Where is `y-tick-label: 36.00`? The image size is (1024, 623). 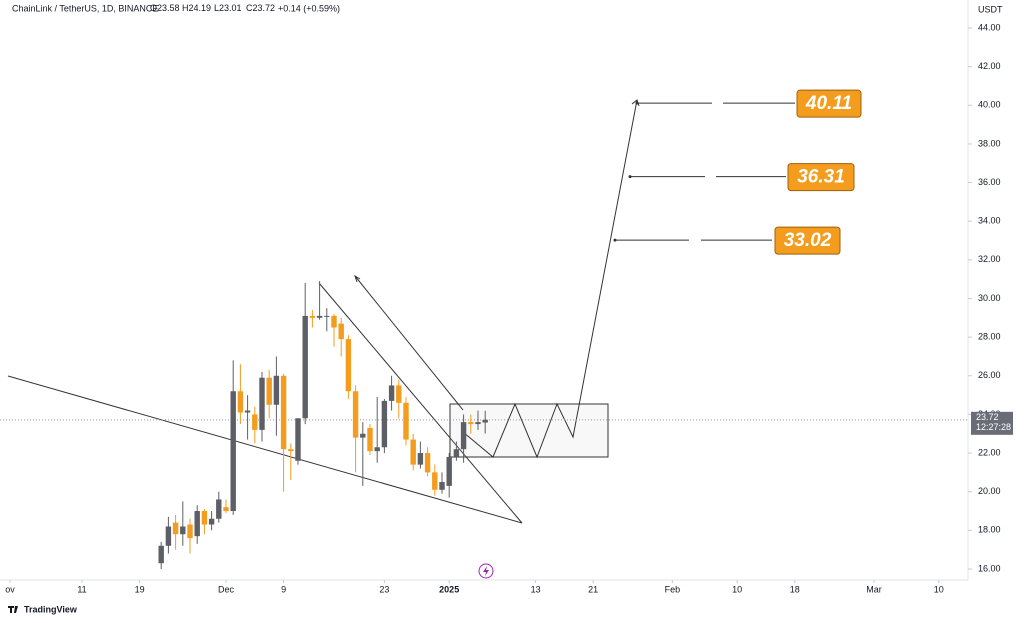 y-tick-label: 36.00 is located at coordinates (989, 182).